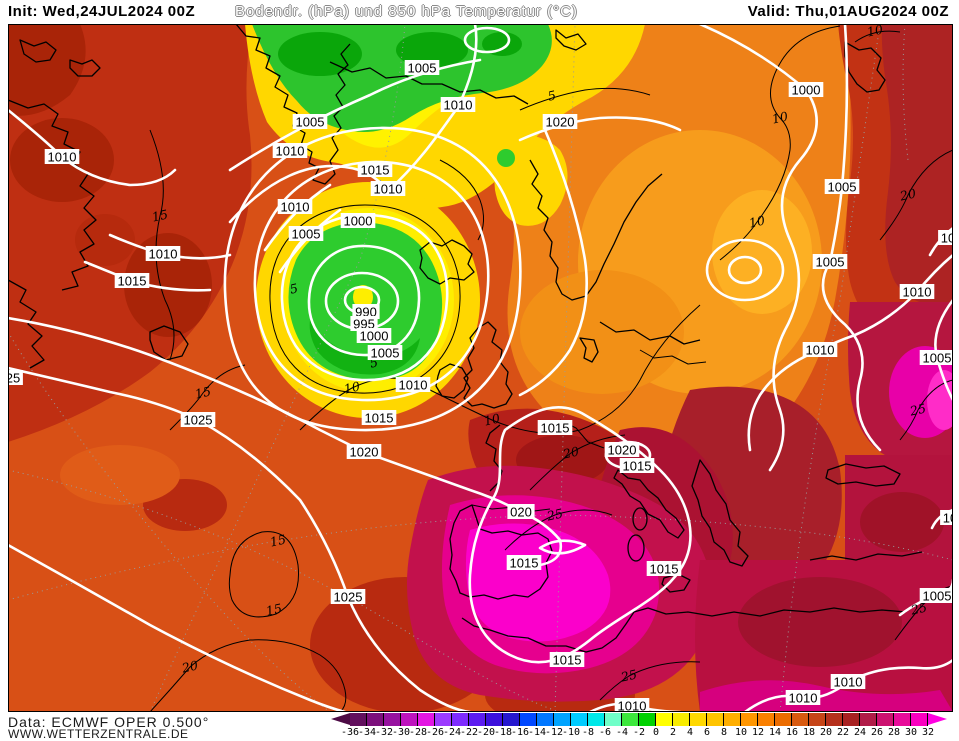  What do you see at coordinates (340, 719) in the screenshot?
I see `colorbar-left-arrow` at bounding box center [340, 719].